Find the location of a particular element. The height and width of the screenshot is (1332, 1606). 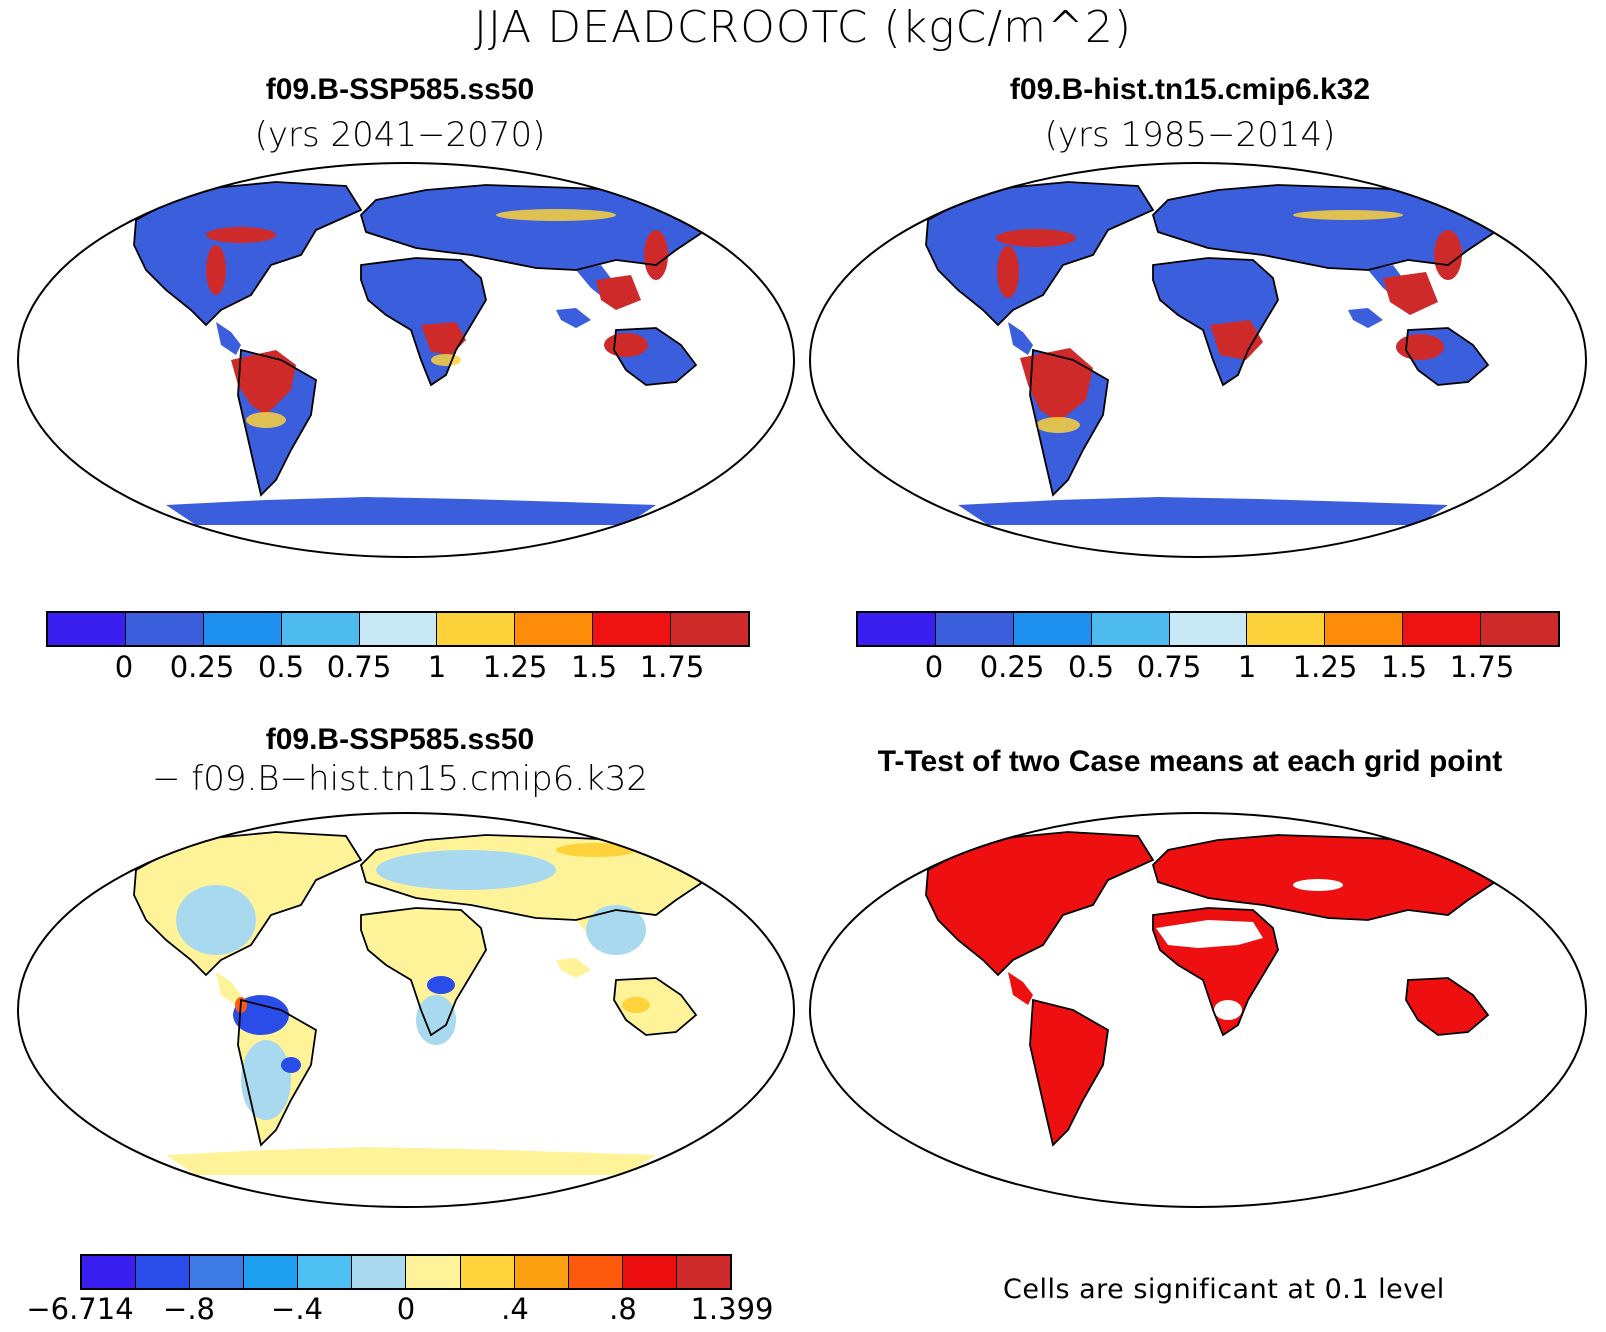

tick-label: 1.399 is located at coordinates (732, 1309).